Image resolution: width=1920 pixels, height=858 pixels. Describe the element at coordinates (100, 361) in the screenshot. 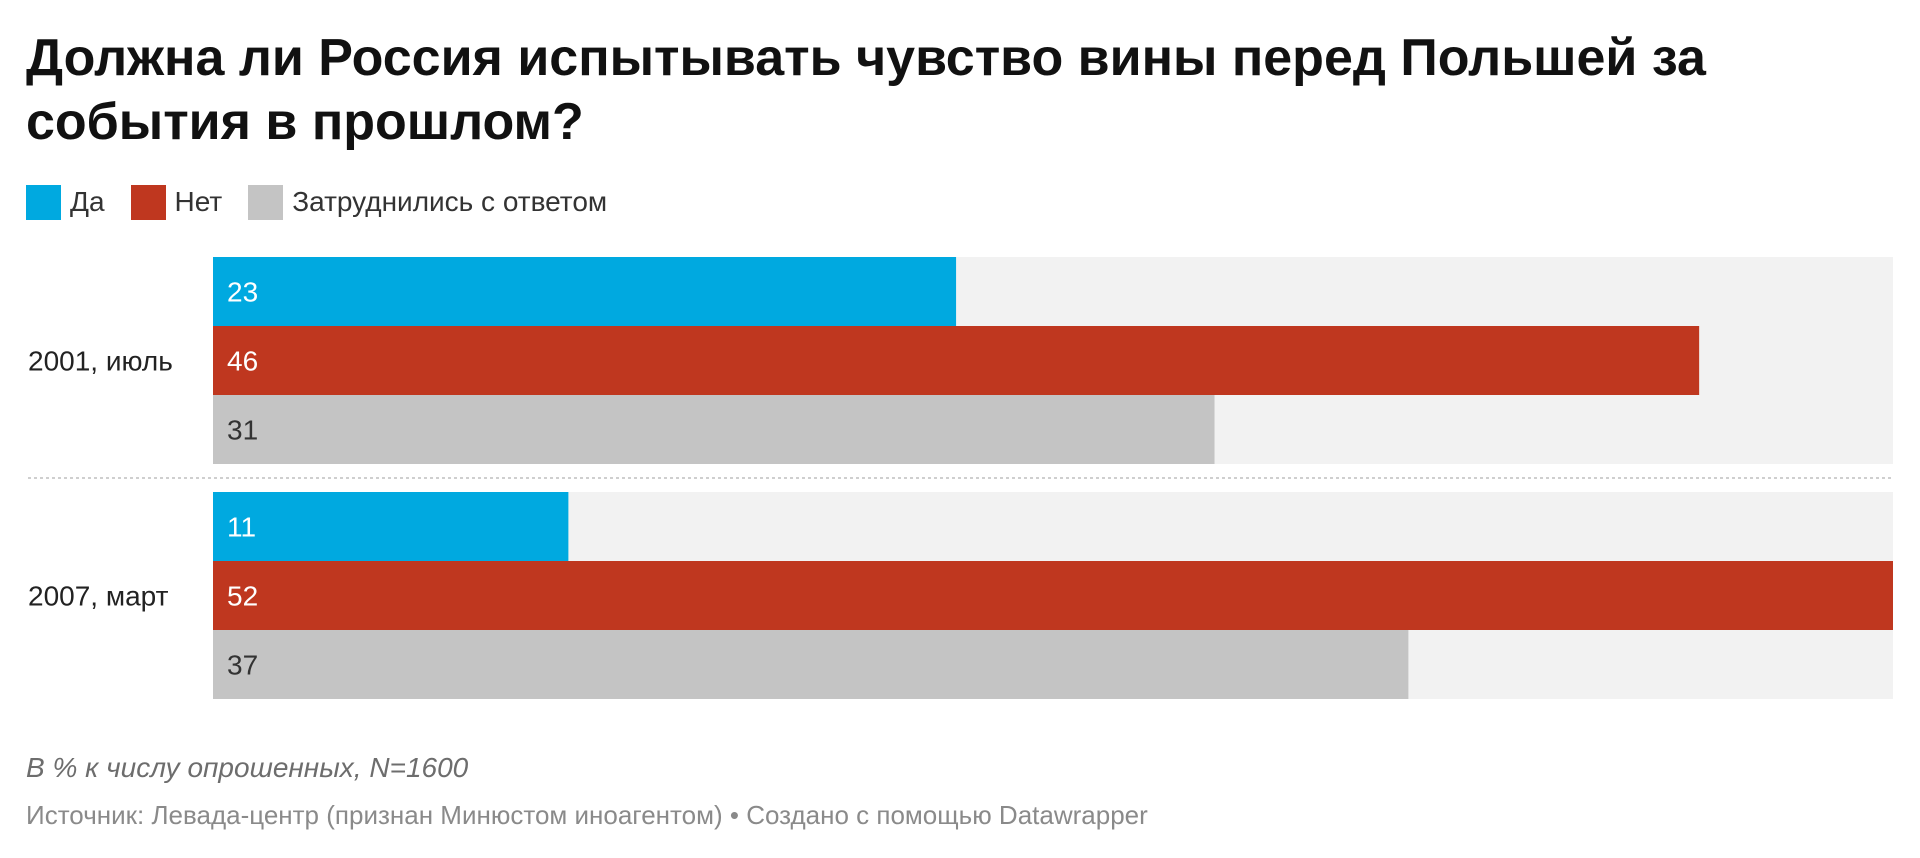

I see `category-label-0: 2001, июль` at that location.